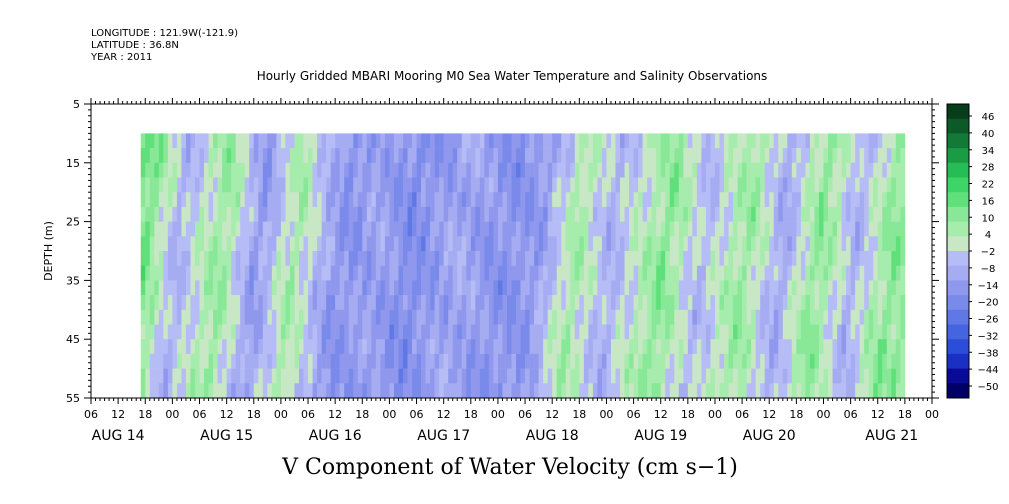  Describe the element at coordinates (958, 141) in the screenshot. I see `colorbar-segment` at that location.